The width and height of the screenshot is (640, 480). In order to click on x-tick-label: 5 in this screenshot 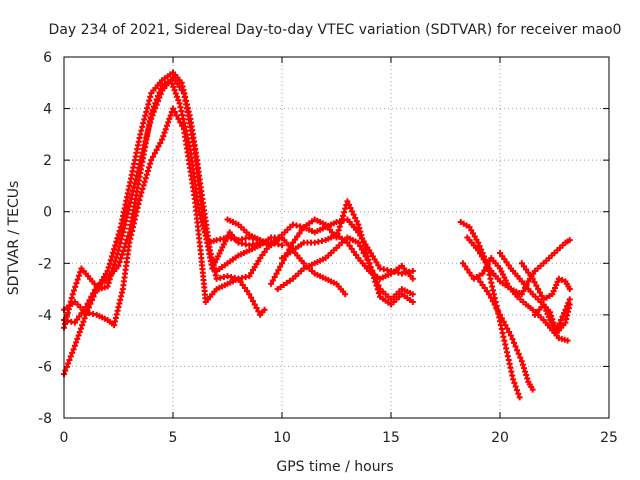, I will do `click(173, 438)`.